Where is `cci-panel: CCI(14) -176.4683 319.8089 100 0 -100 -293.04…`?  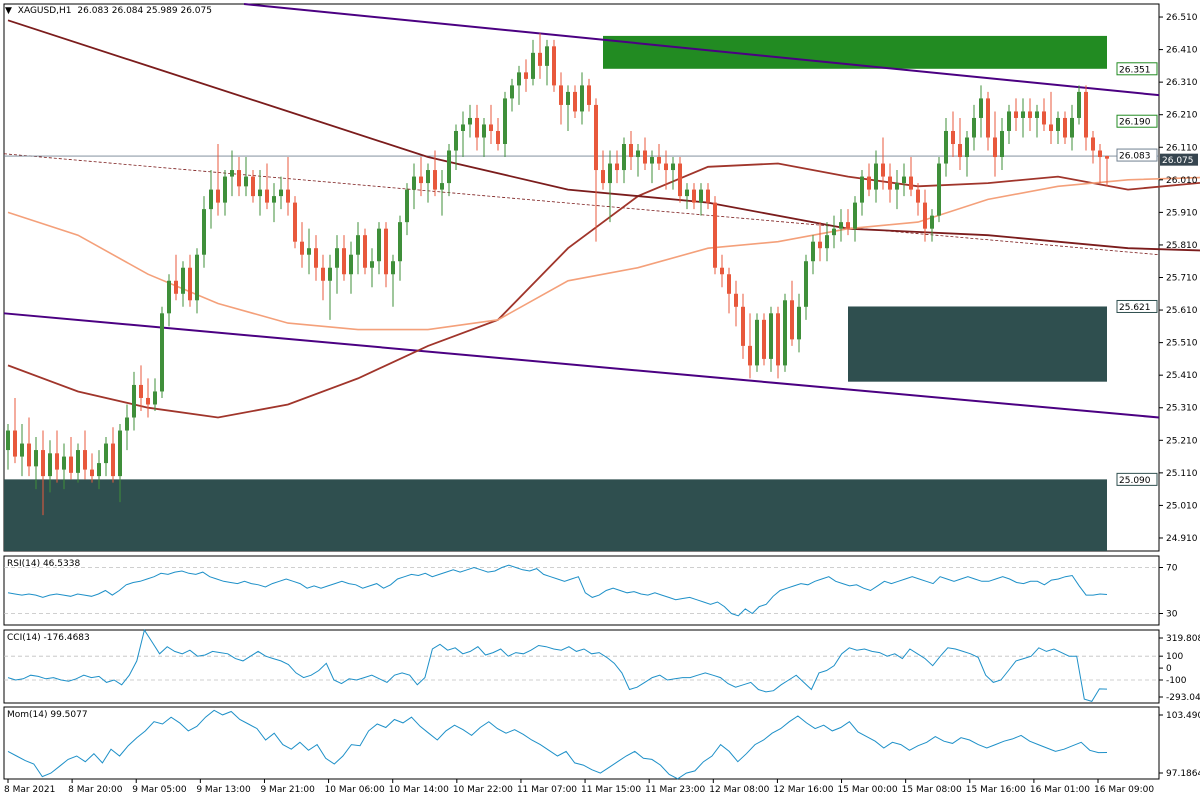
cci-panel: CCI(14) -176.4683 319.8089 100 0 -100 -293.04… is located at coordinates (601, 666).